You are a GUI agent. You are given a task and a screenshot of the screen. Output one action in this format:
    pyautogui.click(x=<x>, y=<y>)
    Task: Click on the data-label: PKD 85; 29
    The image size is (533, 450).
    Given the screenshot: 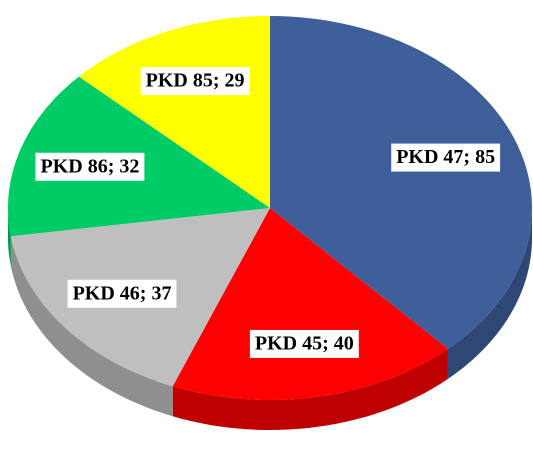 What is the action you would take?
    pyautogui.click(x=195, y=81)
    